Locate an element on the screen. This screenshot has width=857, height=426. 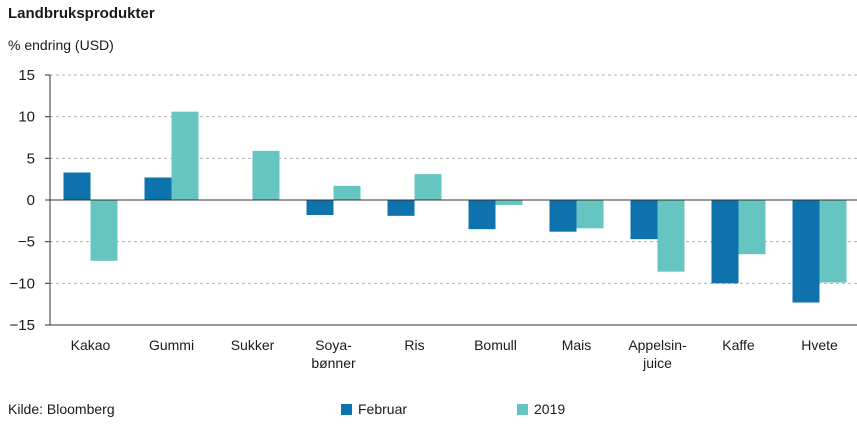
y-tick-label: −5 is located at coordinates (26, 242).